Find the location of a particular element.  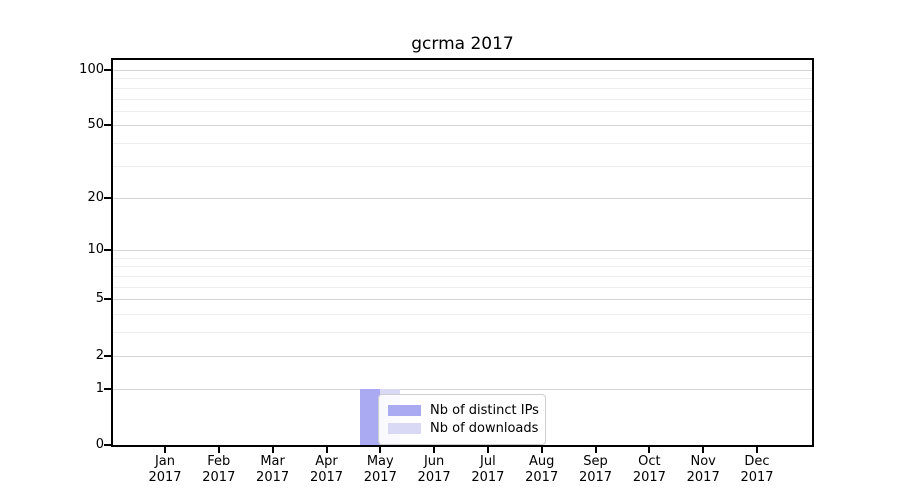

legend-row: Nb of distinct IPs is located at coordinates (463, 410).